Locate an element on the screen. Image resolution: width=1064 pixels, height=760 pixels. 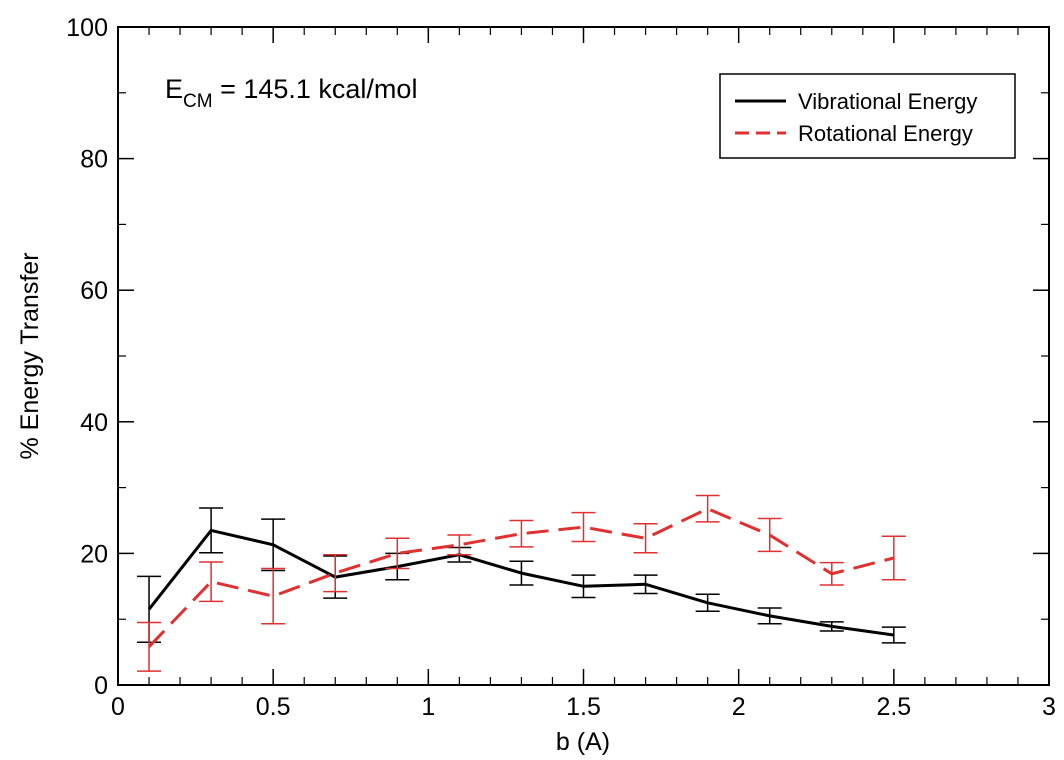
legend: Vibrational Energy Rotational Energy is located at coordinates (867, 116).